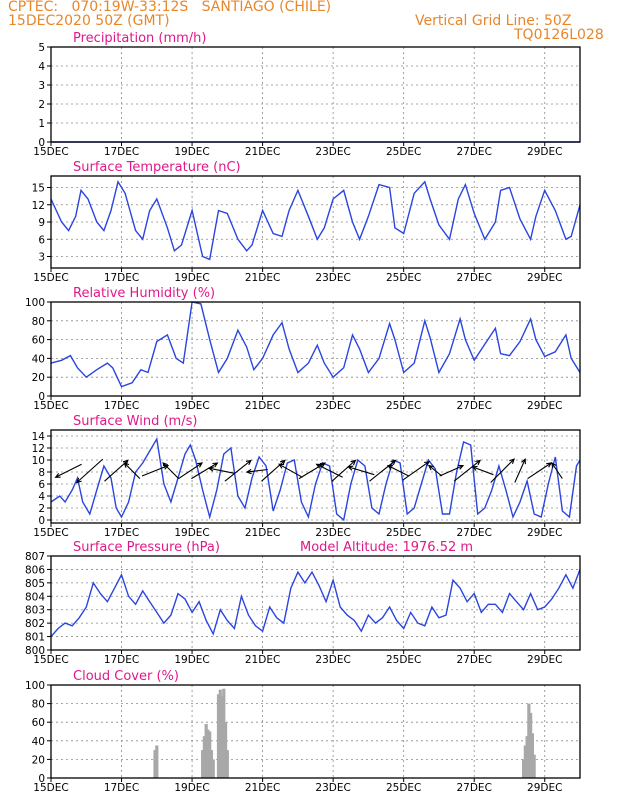  Describe the element at coordinates (315, 344) in the screenshot. I see `series-line-relative_humidity` at that location.